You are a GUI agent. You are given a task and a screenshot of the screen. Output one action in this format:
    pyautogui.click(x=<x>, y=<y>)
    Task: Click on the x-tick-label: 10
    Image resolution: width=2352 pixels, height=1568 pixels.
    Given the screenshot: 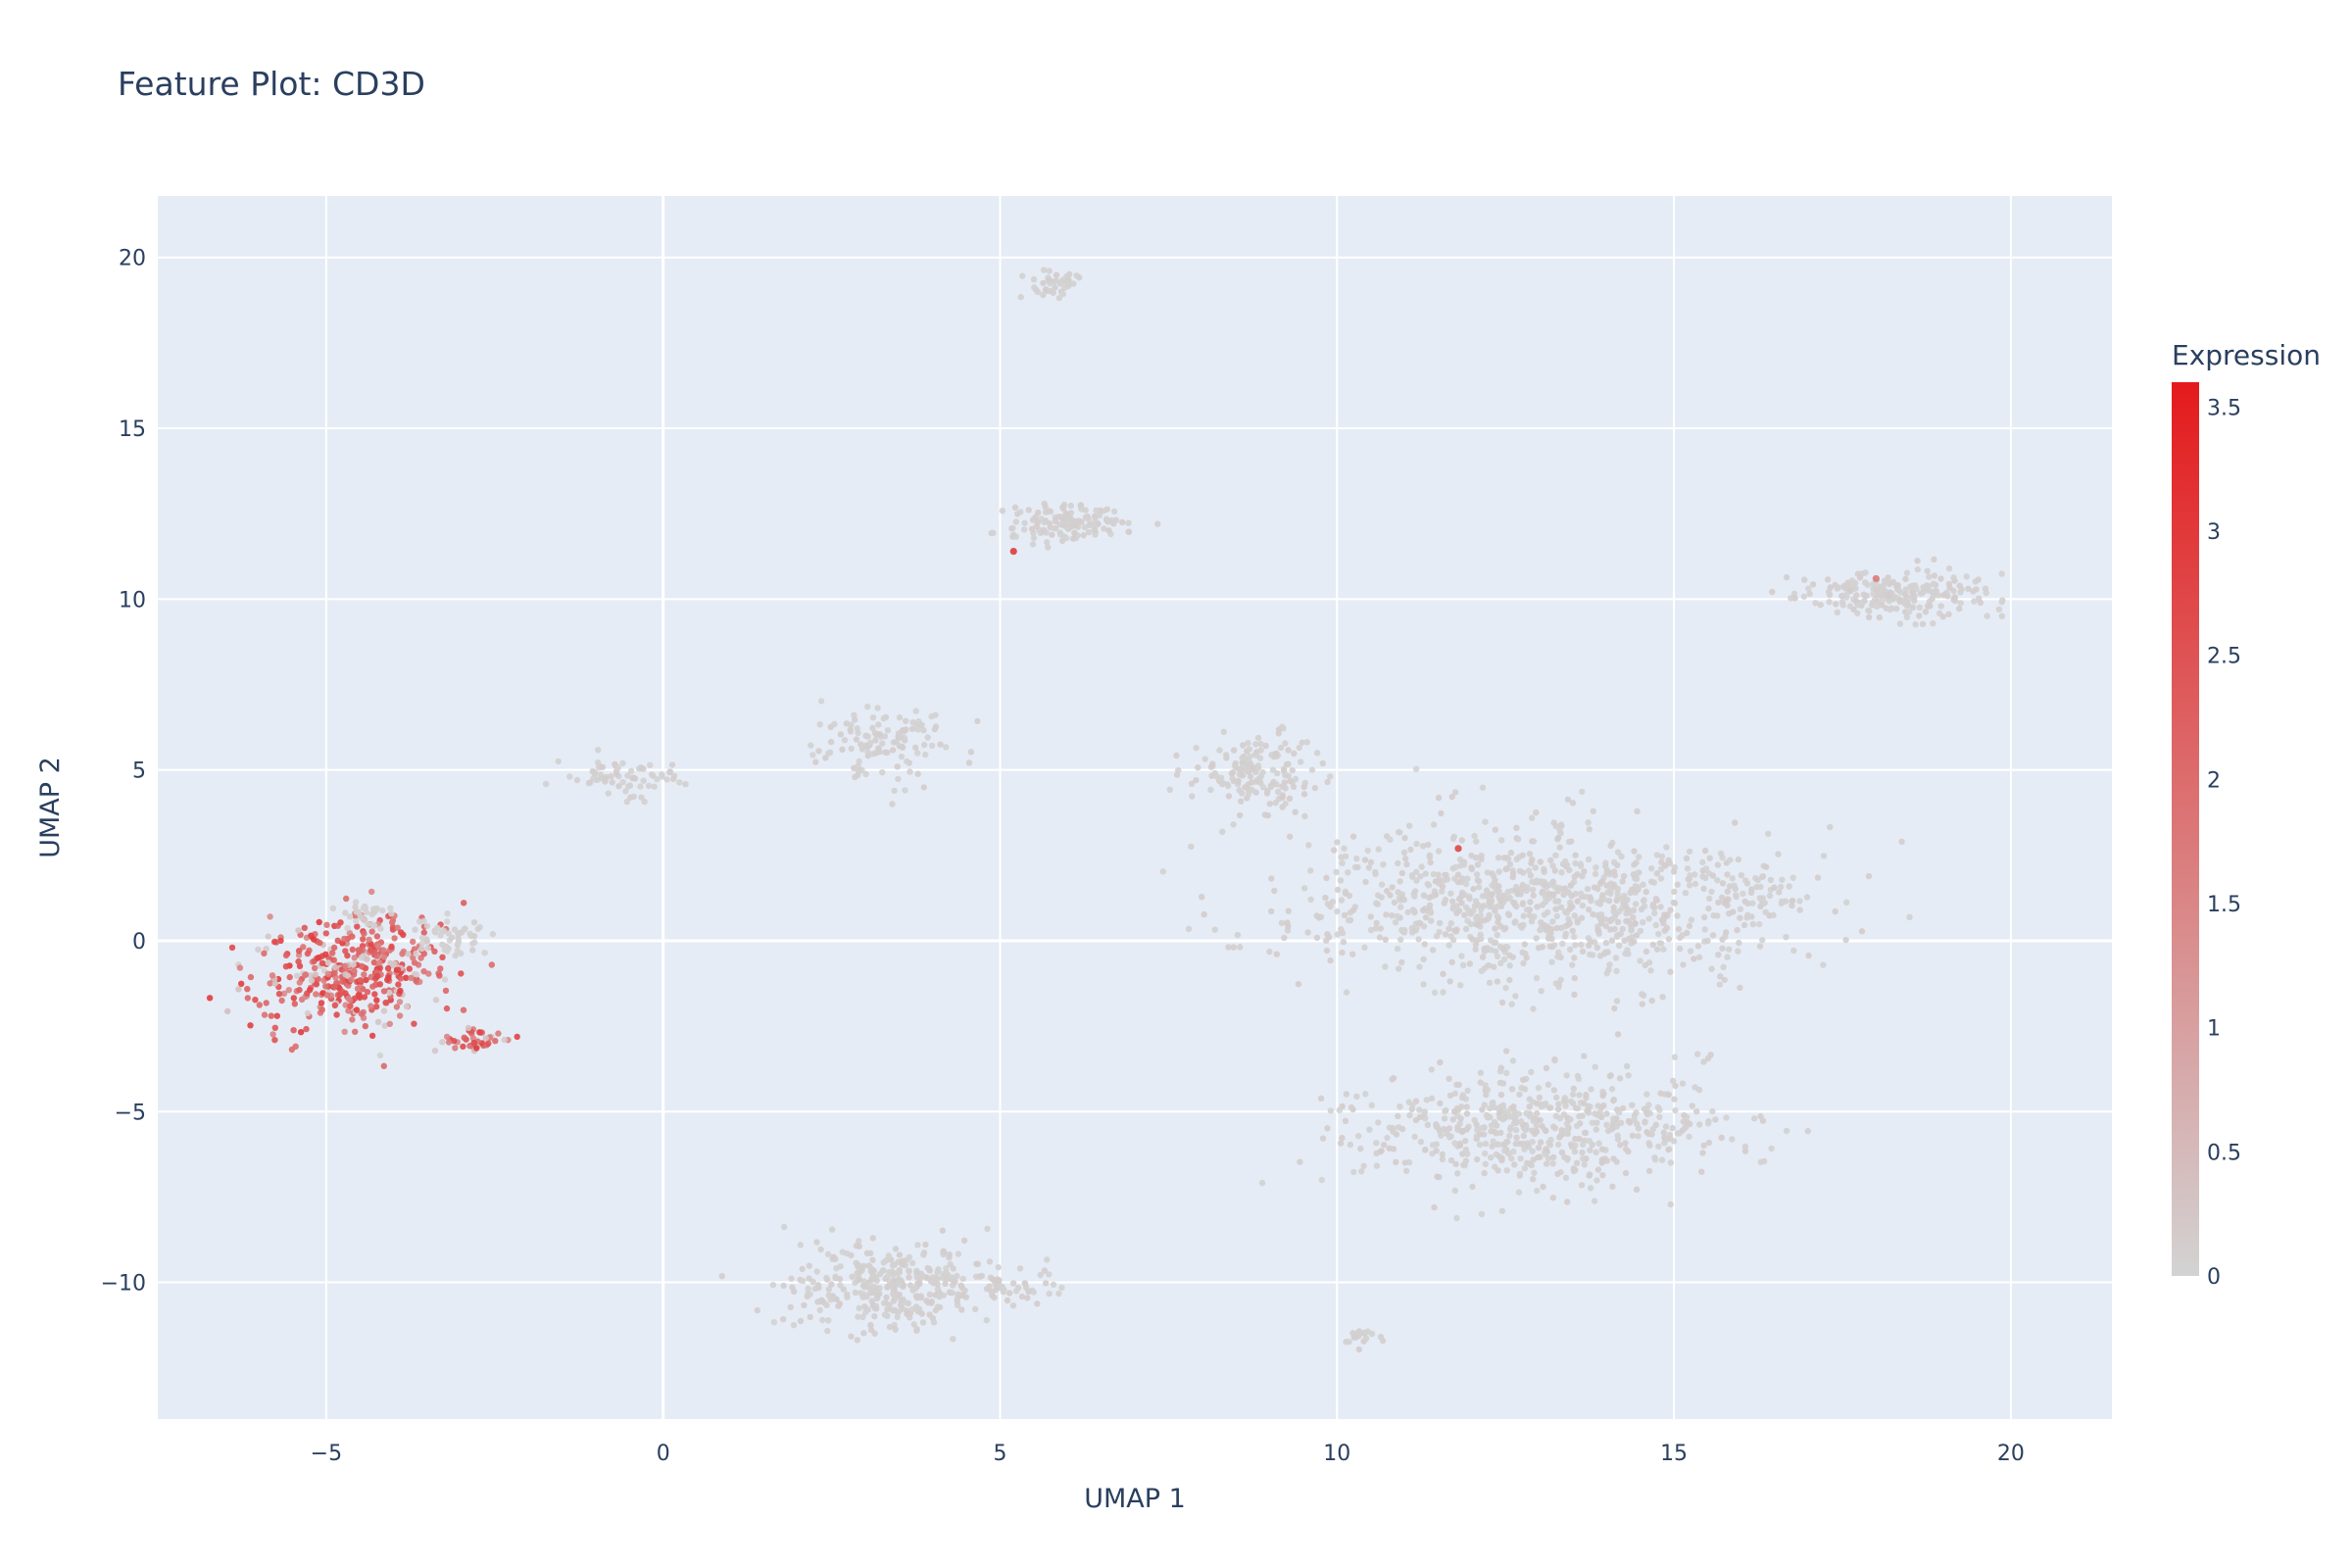 What is the action you would take?
    pyautogui.click(x=1336, y=1454)
    